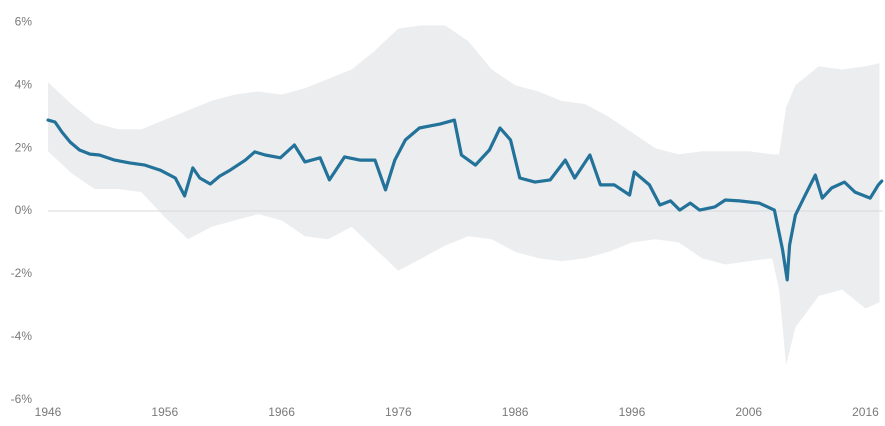 The width and height of the screenshot is (885, 426). I want to click on x-tick-label: 1966, so click(281, 412).